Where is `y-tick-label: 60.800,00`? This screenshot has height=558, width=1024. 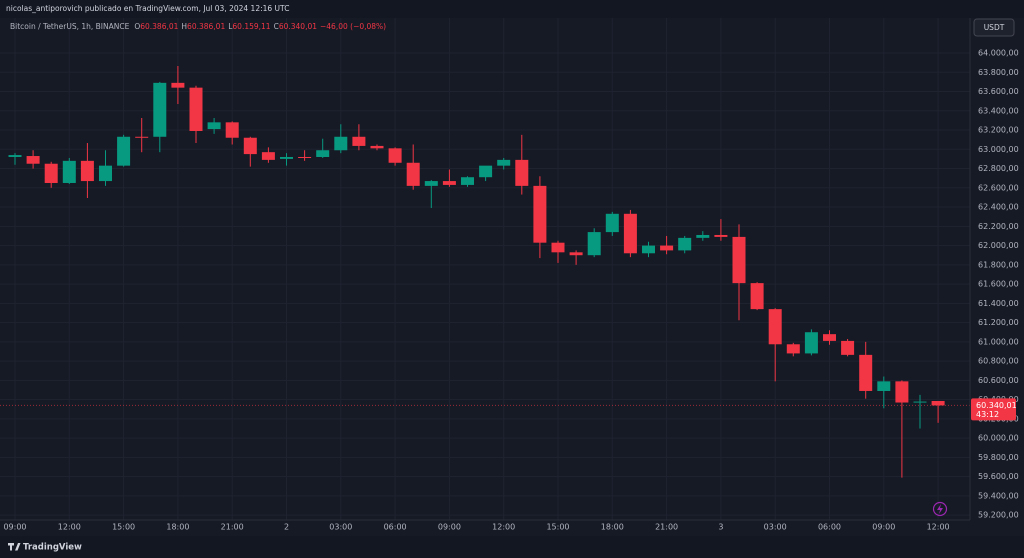 y-tick-label: 60.800,00 is located at coordinates (998, 361).